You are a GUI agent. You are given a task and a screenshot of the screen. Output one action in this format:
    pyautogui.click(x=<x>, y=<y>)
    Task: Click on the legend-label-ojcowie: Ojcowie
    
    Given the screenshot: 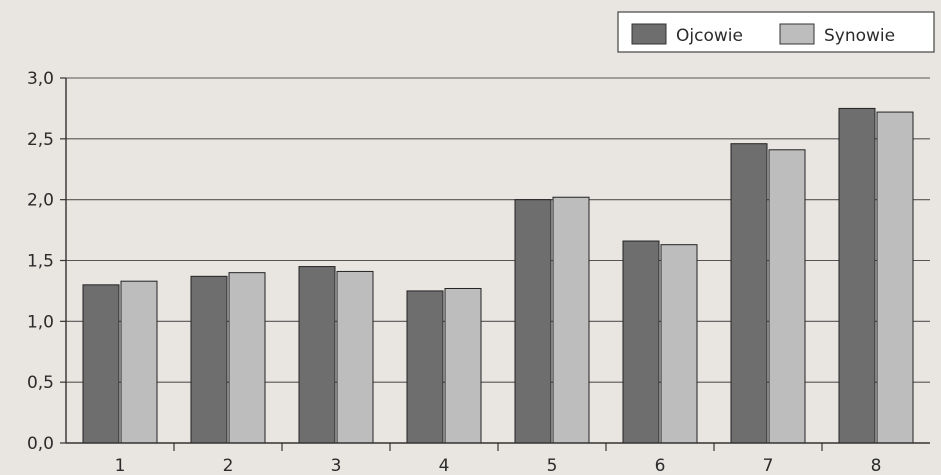 What is the action you would take?
    pyautogui.click(x=709, y=36)
    